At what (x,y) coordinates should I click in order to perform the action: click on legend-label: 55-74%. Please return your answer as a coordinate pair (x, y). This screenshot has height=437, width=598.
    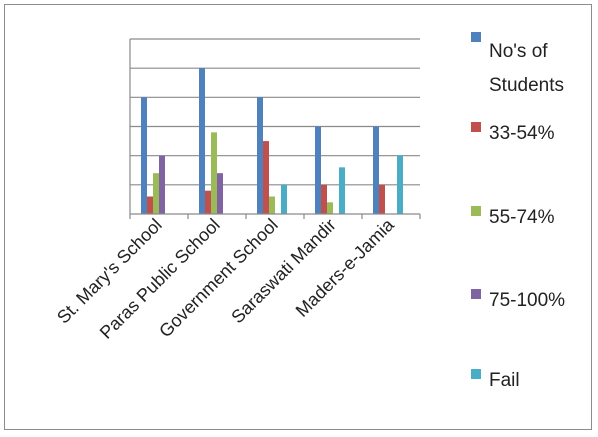
    Looking at the image, I should click on (522, 217).